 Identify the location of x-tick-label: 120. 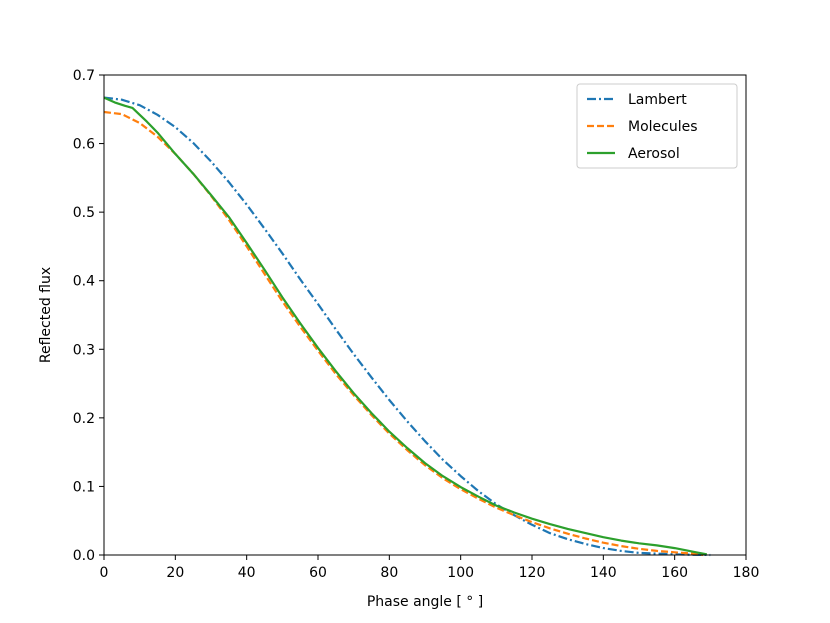
(532, 573).